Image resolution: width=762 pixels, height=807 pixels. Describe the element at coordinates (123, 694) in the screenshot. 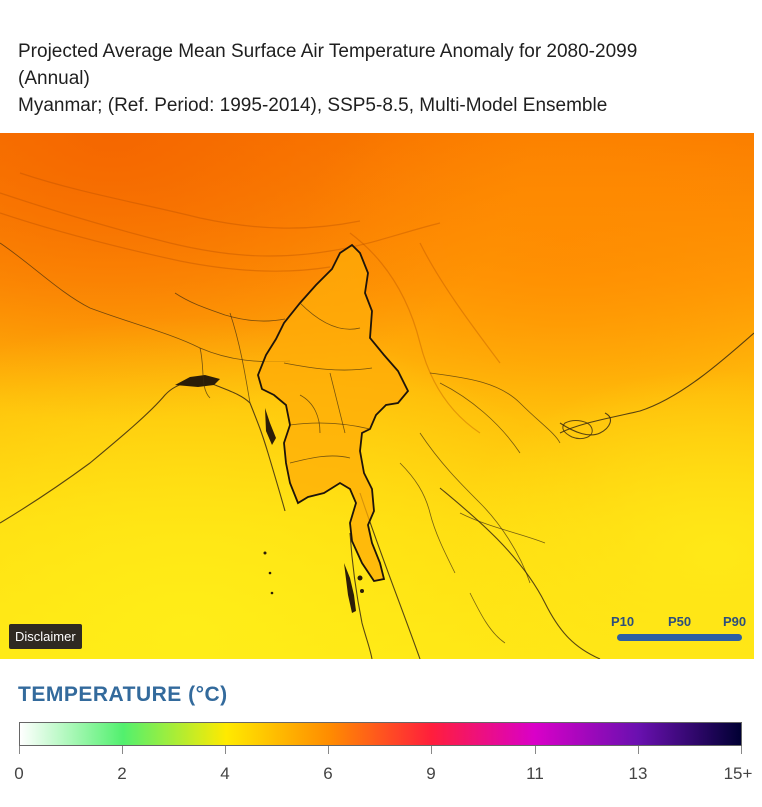

I see `legend-title: TEMPERATURE (°C)` at that location.